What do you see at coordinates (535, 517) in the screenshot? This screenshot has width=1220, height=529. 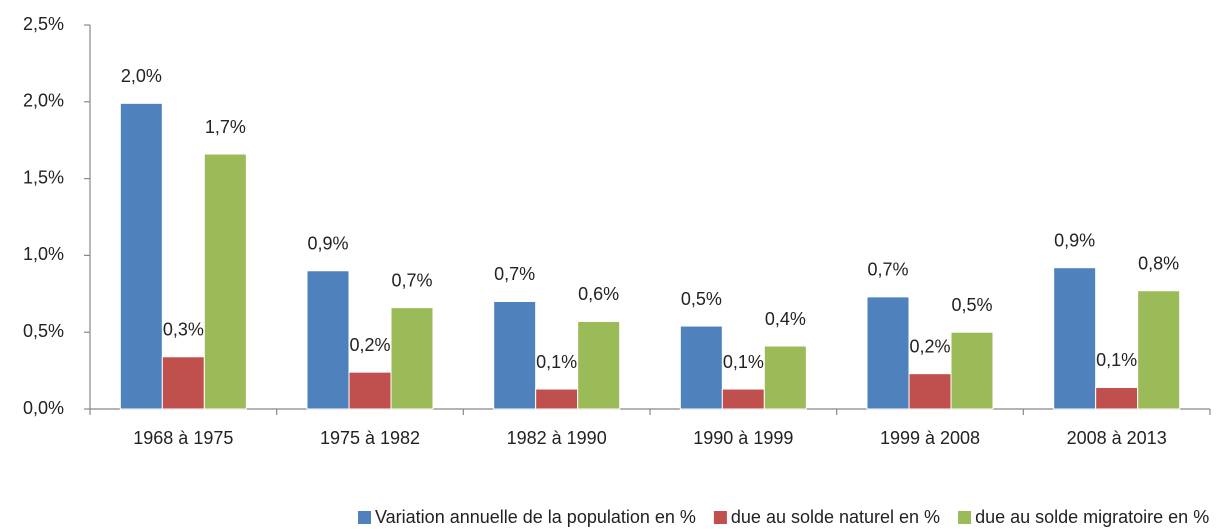 I see `legend-label: Variation annuelle de la population en %` at bounding box center [535, 517].